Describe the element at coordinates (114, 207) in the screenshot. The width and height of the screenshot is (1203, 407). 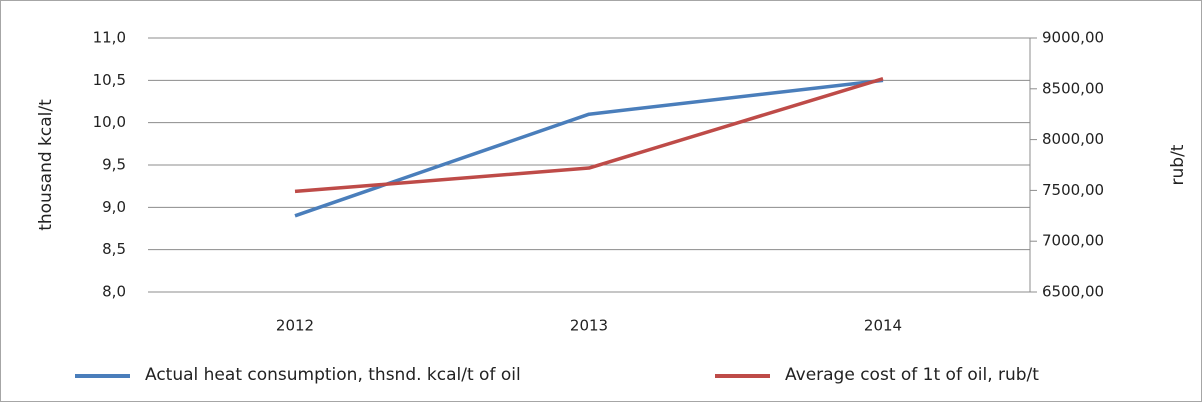
I see `y-tick-label: 9,0` at that location.